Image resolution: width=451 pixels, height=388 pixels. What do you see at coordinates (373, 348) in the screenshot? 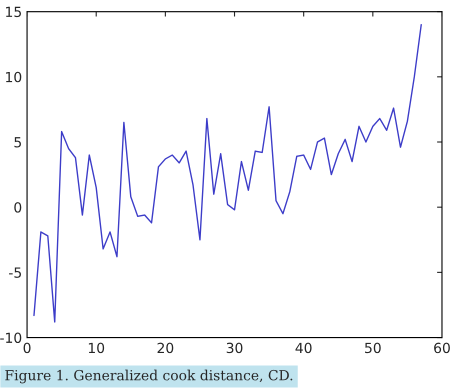
I see `x-tick-label: 50` at bounding box center [373, 348].